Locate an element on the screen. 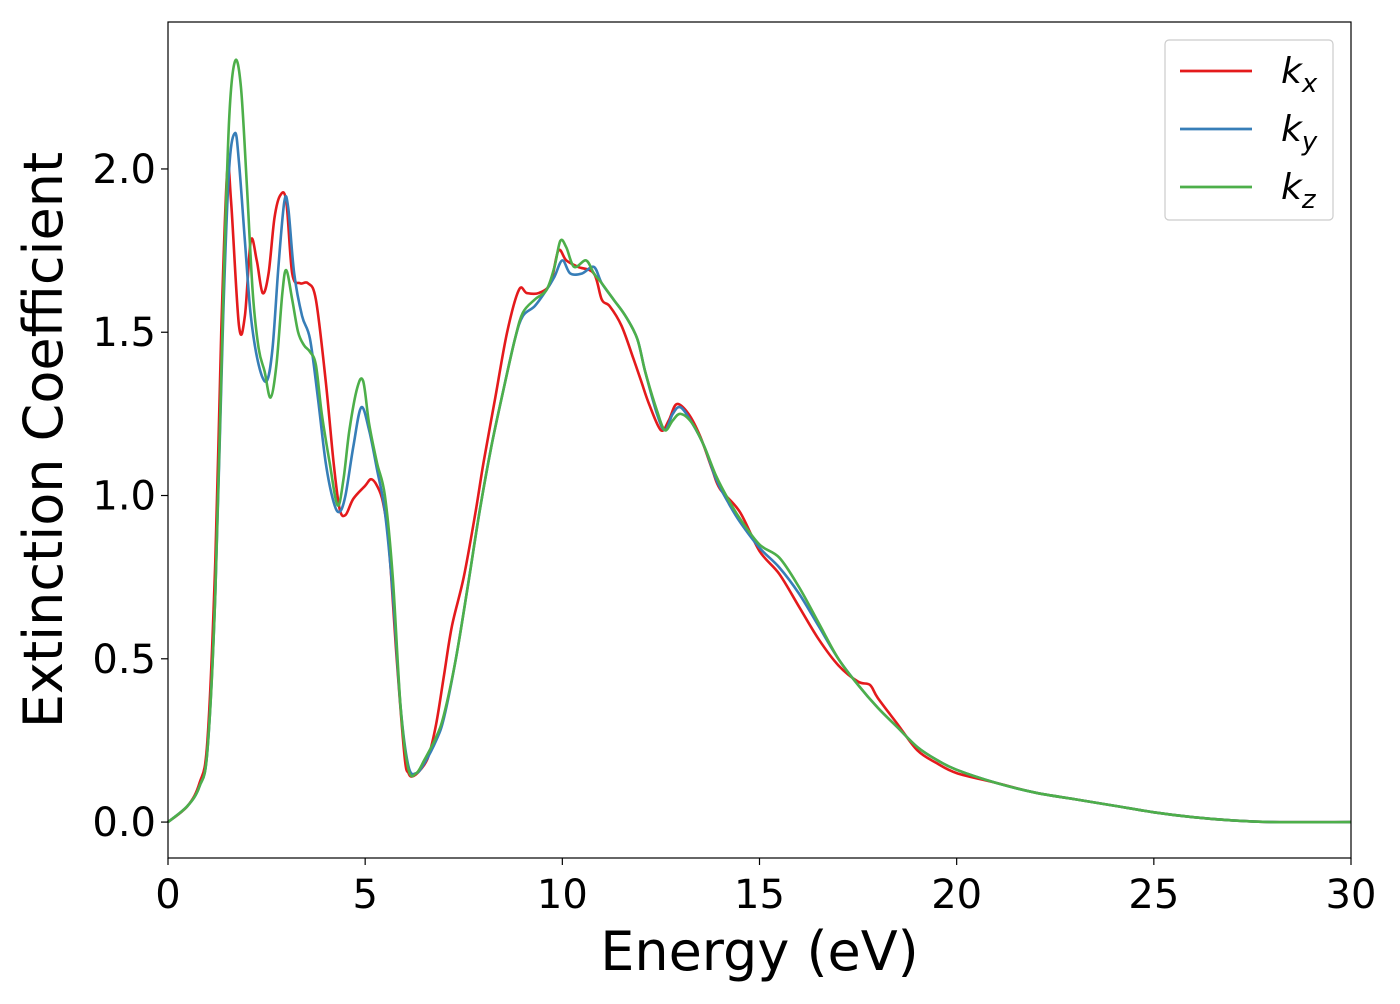 Image resolution: width=1400 pixels, height=1004 pixels. y-axis-label: Extinction Coefficient is located at coordinates (43, 440).